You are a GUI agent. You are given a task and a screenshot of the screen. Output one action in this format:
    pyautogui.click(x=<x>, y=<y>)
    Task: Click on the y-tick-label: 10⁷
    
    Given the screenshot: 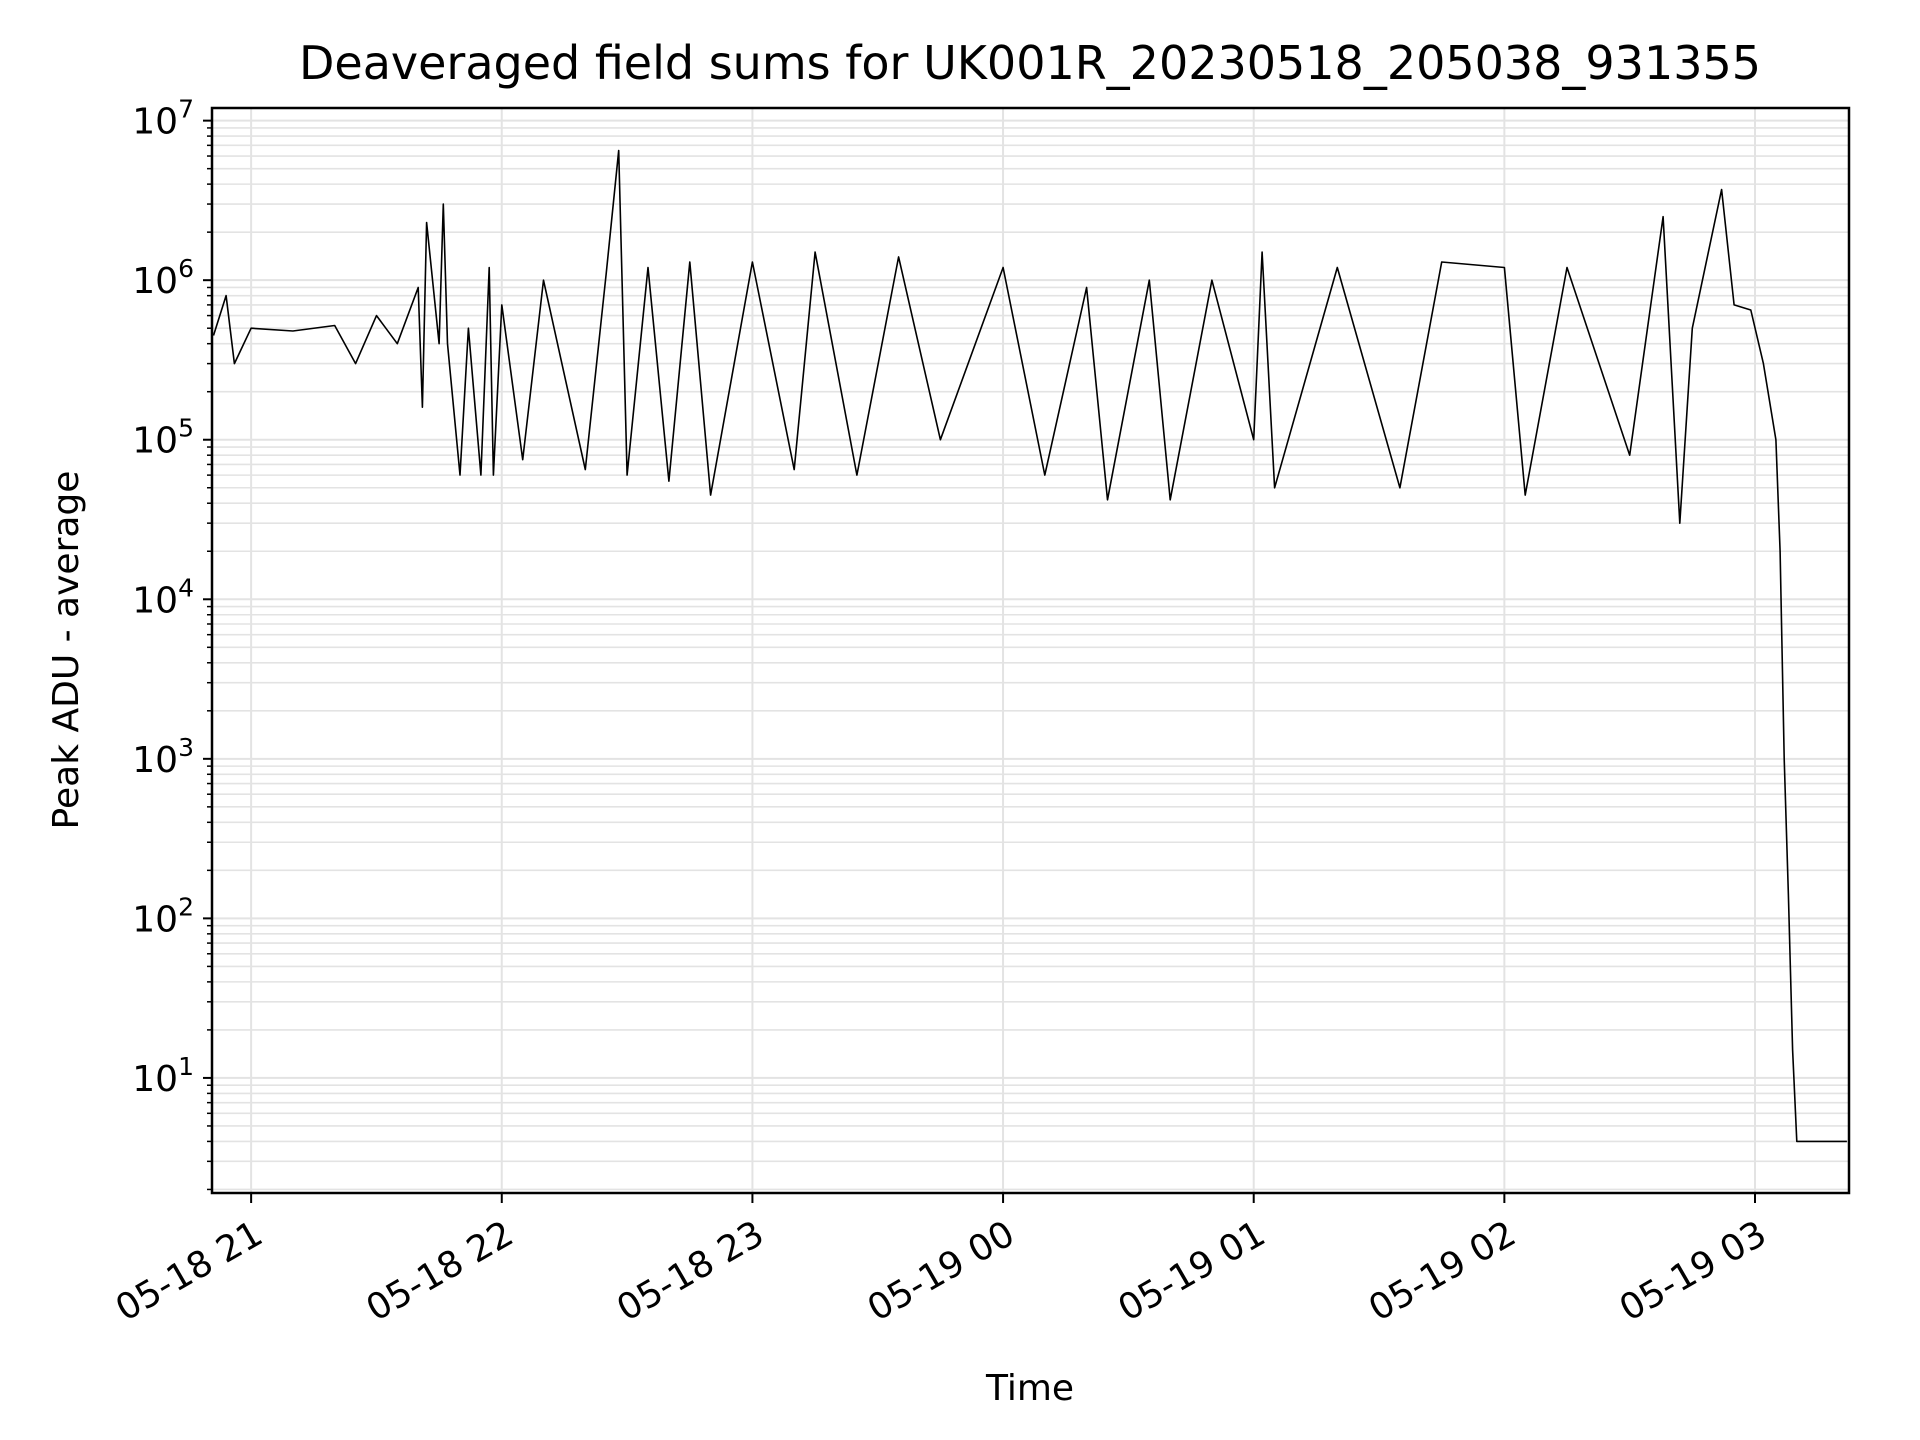 What is the action you would take?
    pyautogui.click(x=163, y=119)
    